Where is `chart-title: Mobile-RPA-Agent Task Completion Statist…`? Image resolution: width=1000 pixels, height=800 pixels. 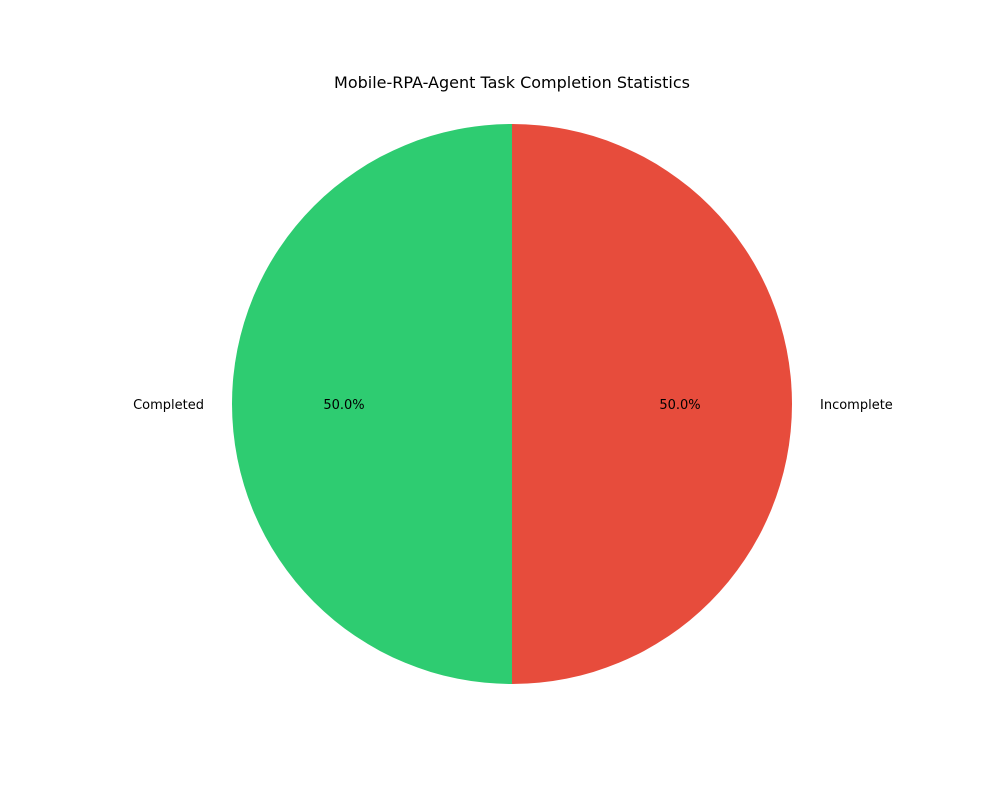 chart-title: Mobile-RPA-Agent Task Completion Statist… is located at coordinates (512, 82).